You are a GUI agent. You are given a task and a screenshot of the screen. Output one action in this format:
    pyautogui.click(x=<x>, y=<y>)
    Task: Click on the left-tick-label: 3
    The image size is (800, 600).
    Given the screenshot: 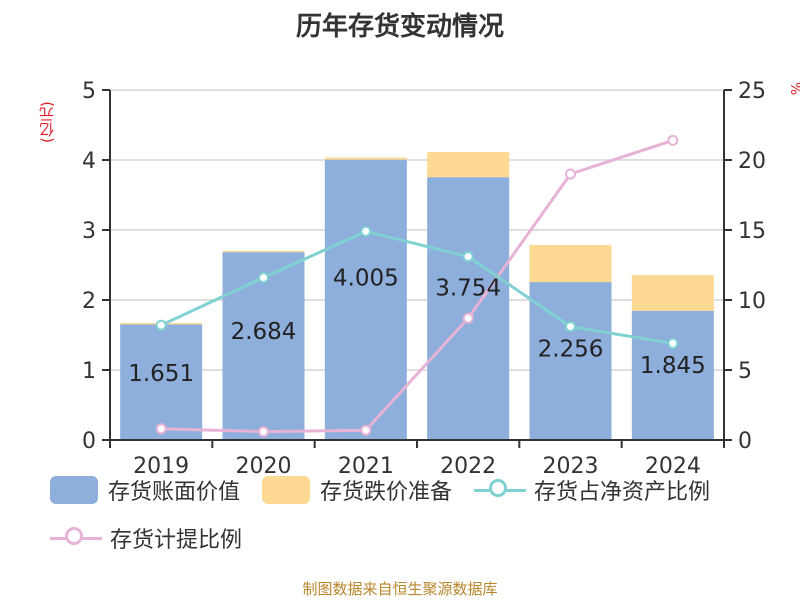 What is the action you would take?
    pyautogui.click(x=89, y=231)
    